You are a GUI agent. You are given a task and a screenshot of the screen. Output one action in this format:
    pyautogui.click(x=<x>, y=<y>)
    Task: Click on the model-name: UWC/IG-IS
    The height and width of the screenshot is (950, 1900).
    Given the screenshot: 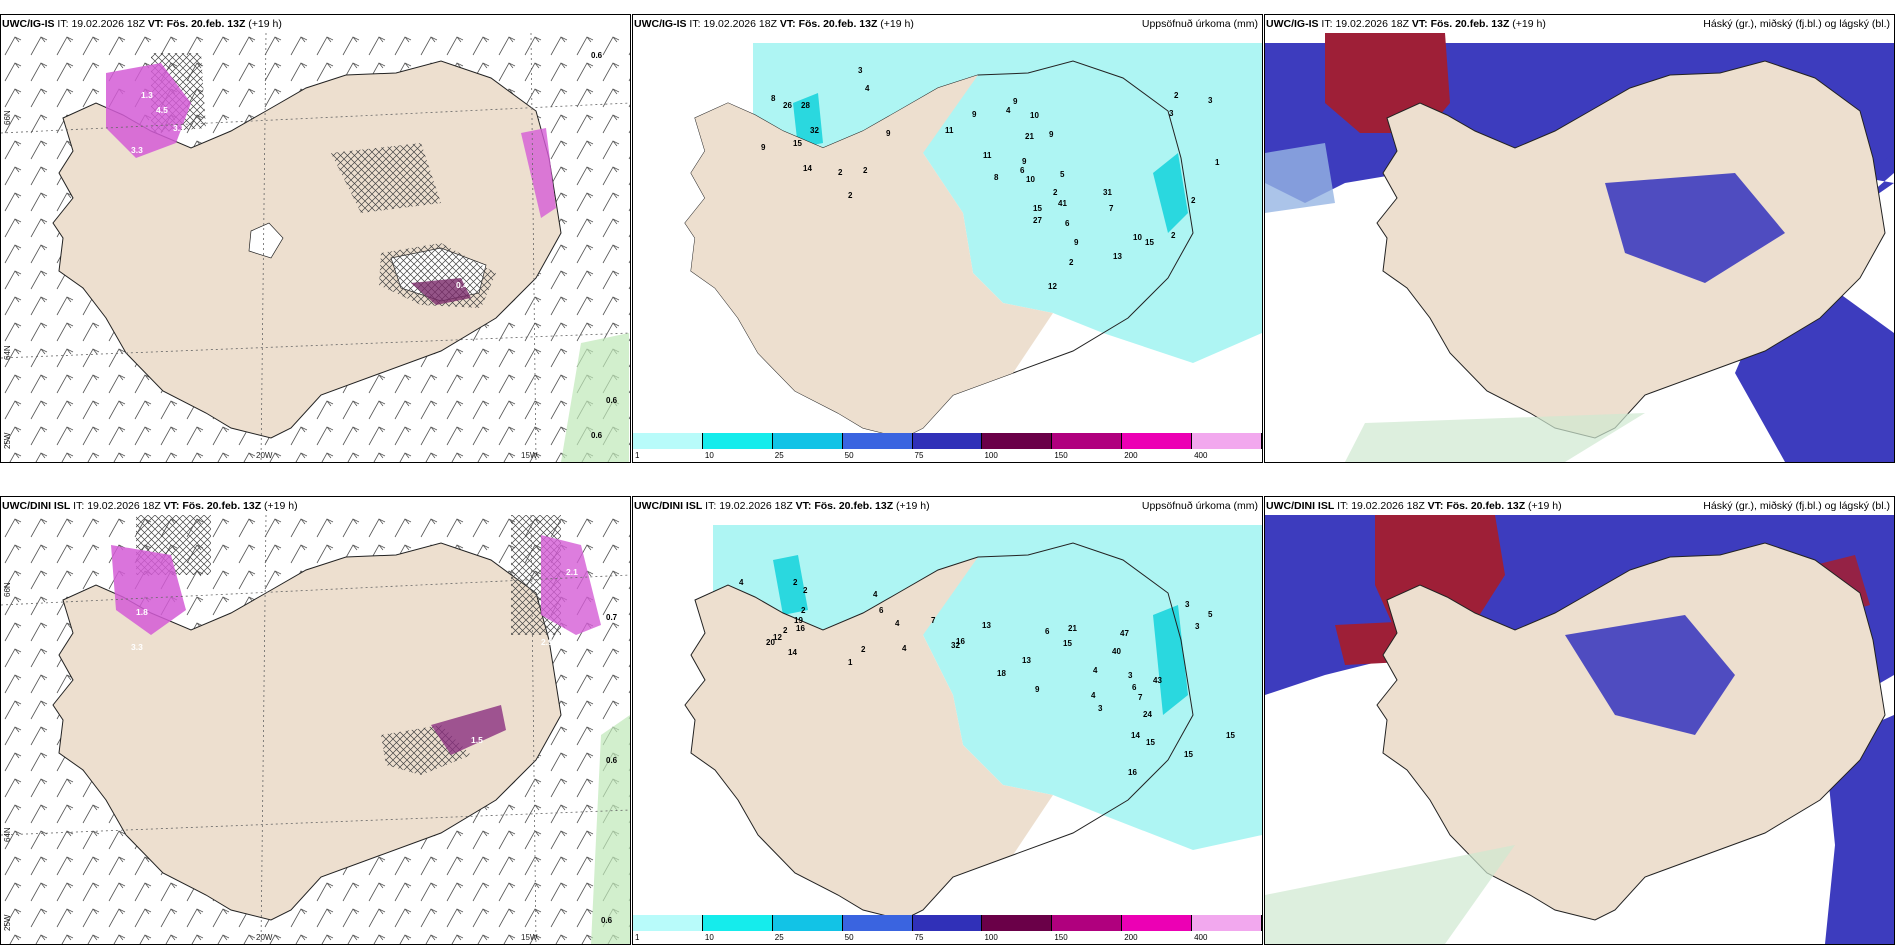 What is the action you would take?
    pyautogui.click(x=28, y=24)
    